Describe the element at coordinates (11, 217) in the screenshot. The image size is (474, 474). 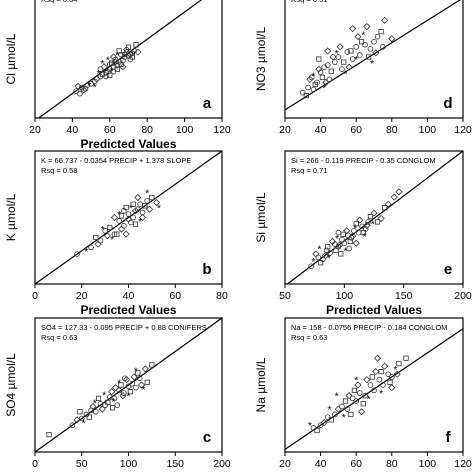
I see `y-axis-label: K µmol/L` at that location.